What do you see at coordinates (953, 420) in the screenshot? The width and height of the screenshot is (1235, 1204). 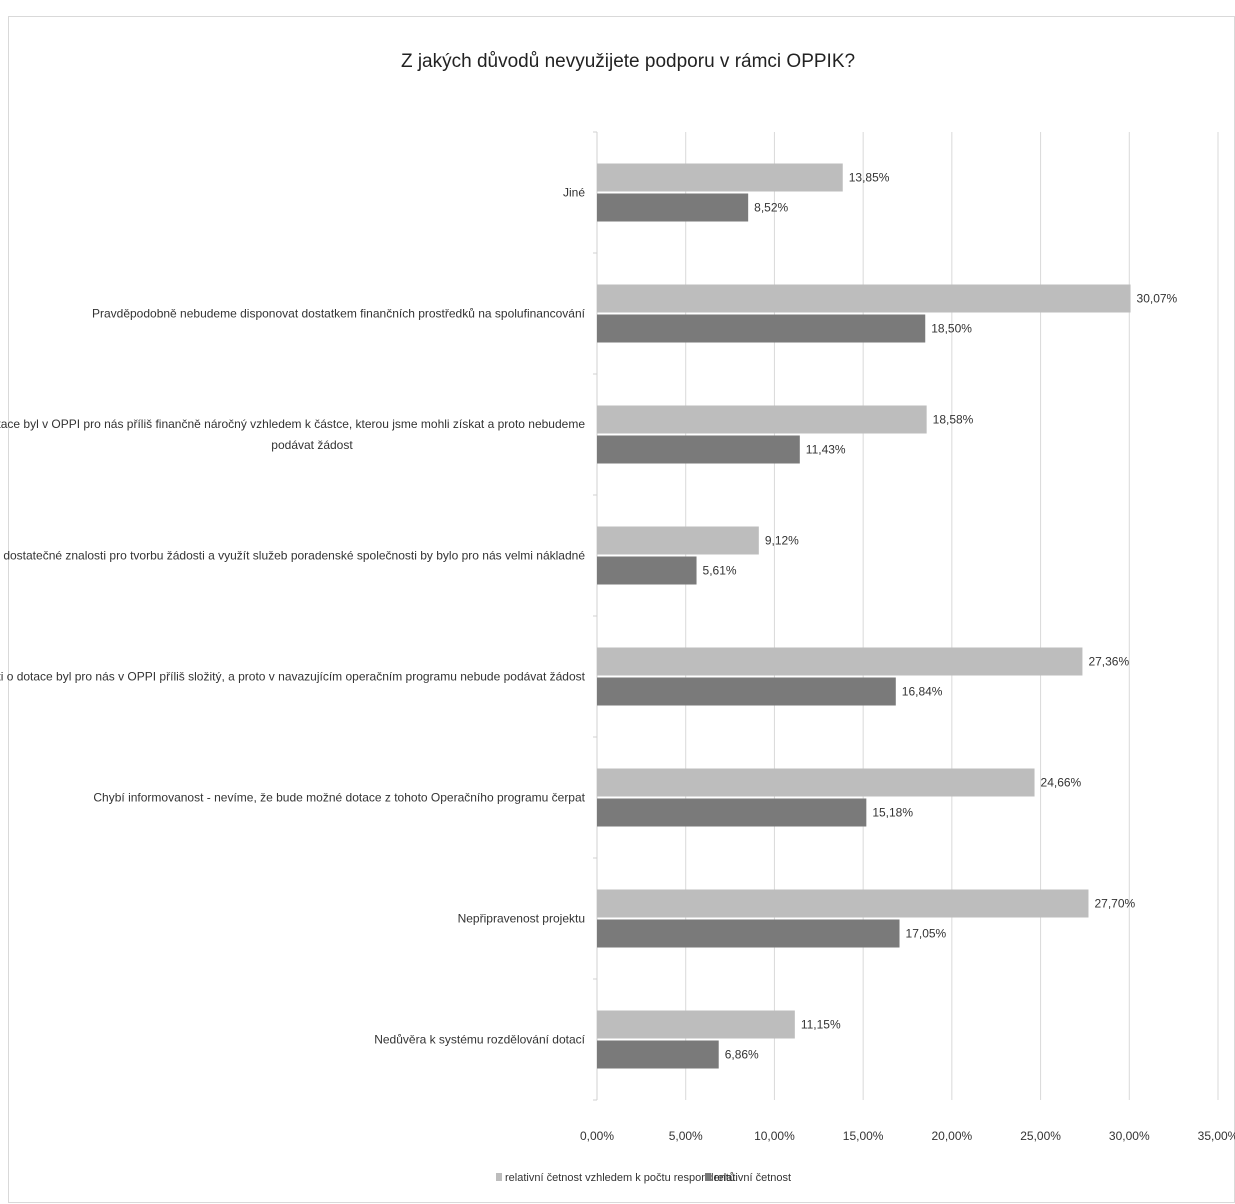 I see `data-label-series-1: 18,58%` at bounding box center [953, 420].